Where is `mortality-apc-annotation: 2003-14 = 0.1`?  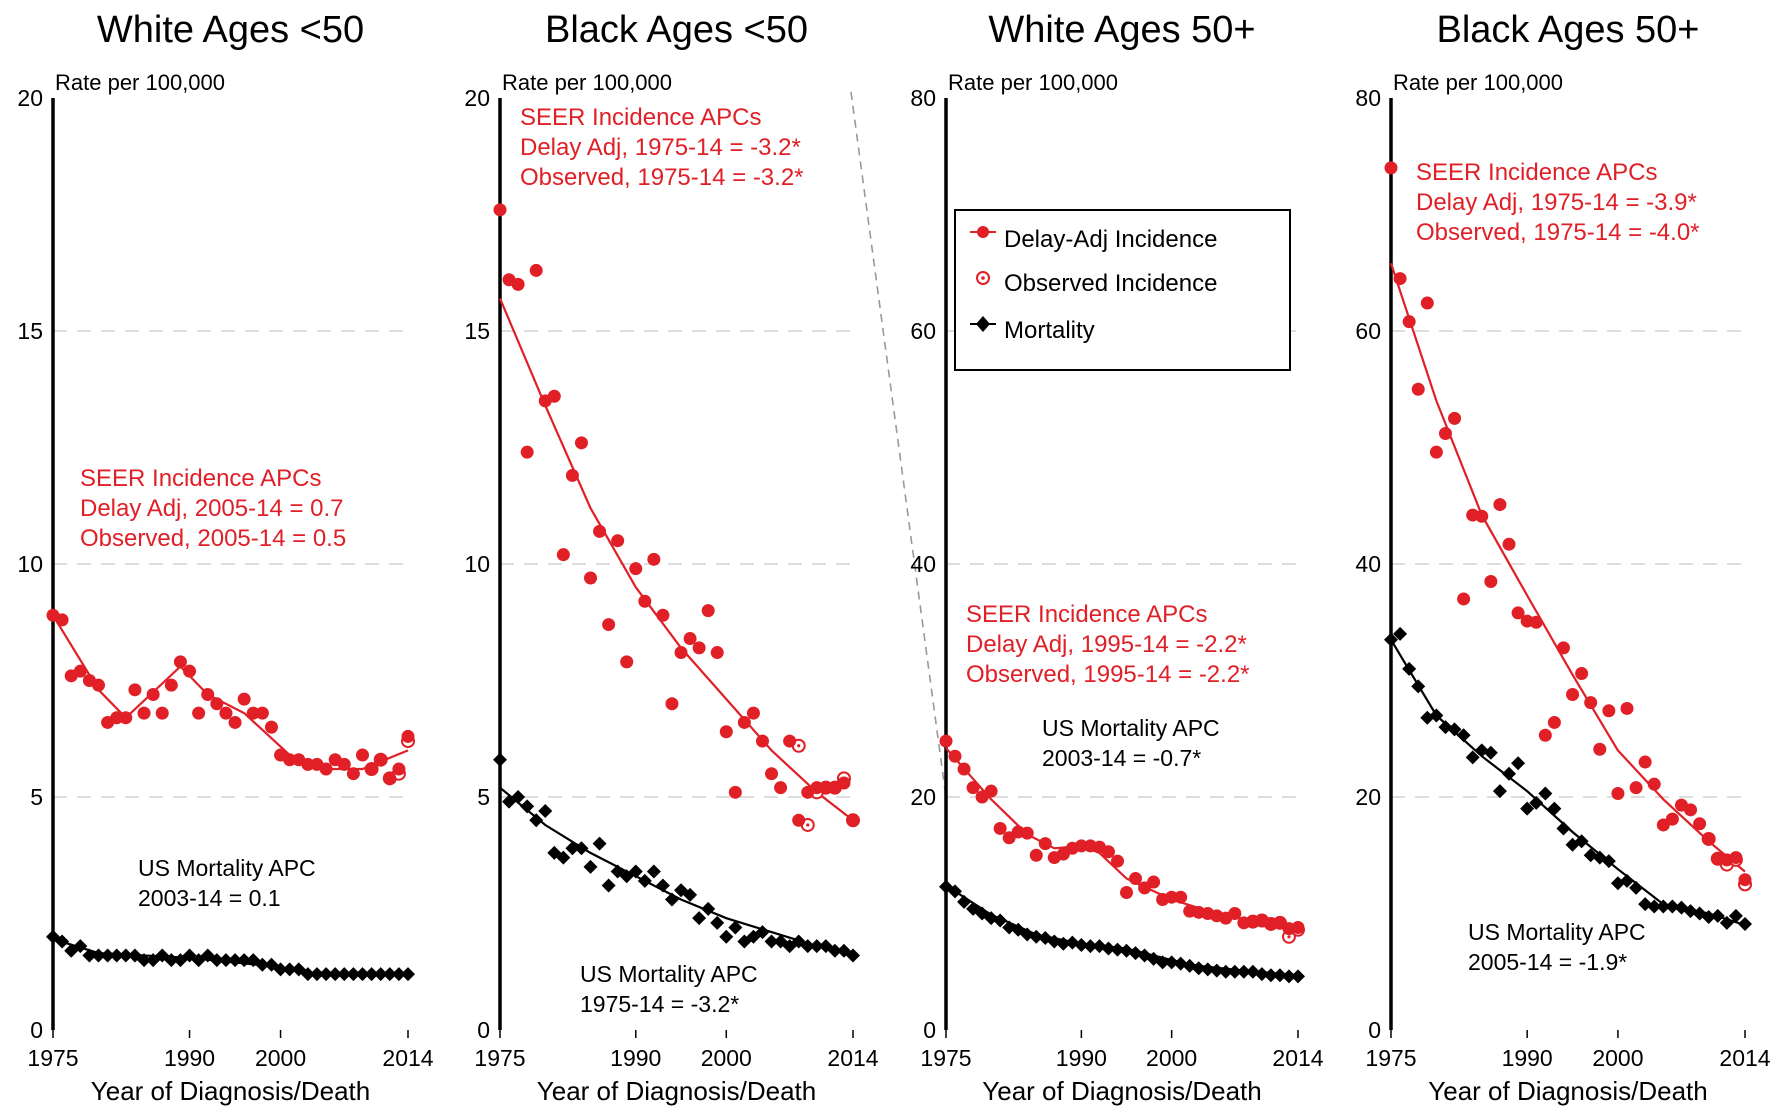
mortality-apc-annotation: 2003-14 = 0.1 is located at coordinates (209, 898).